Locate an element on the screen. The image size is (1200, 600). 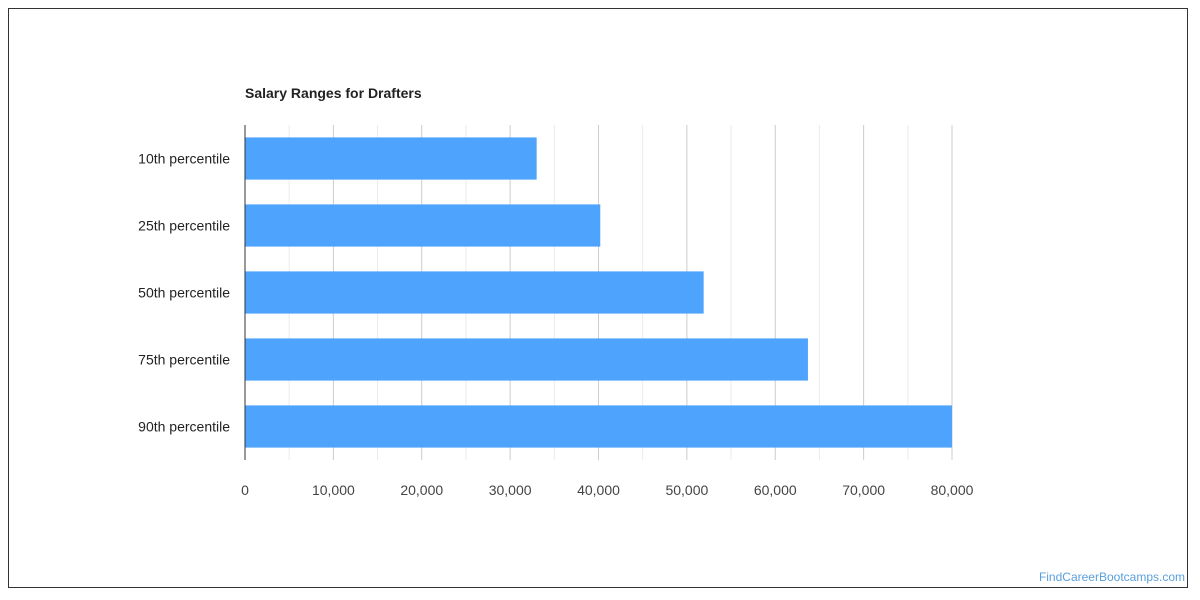
category-label: 25th percentile is located at coordinates (184, 226).